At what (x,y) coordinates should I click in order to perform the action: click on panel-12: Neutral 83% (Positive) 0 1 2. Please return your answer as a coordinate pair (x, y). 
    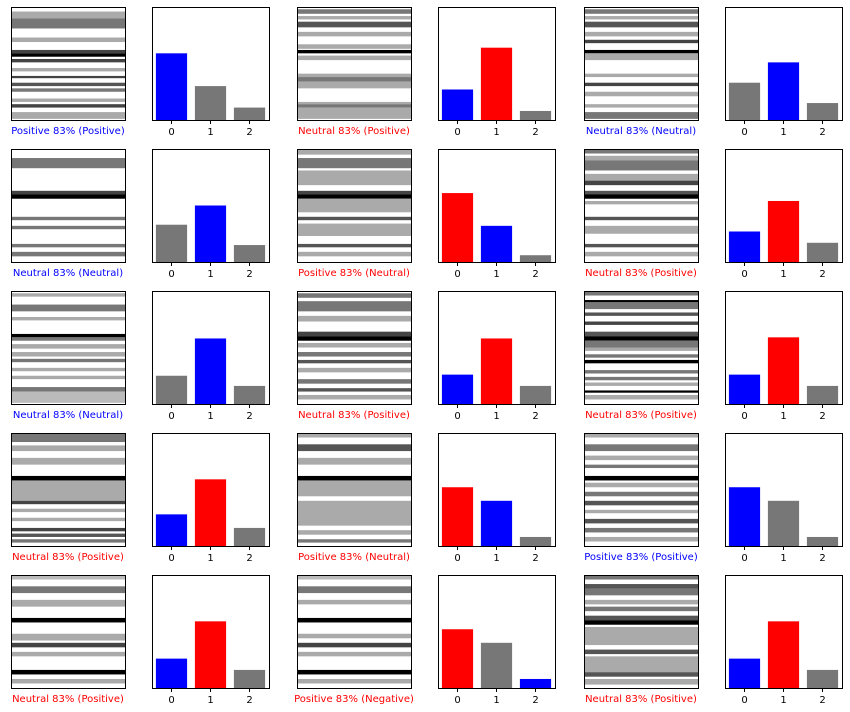
    Looking at the image, I should click on (140, 640).